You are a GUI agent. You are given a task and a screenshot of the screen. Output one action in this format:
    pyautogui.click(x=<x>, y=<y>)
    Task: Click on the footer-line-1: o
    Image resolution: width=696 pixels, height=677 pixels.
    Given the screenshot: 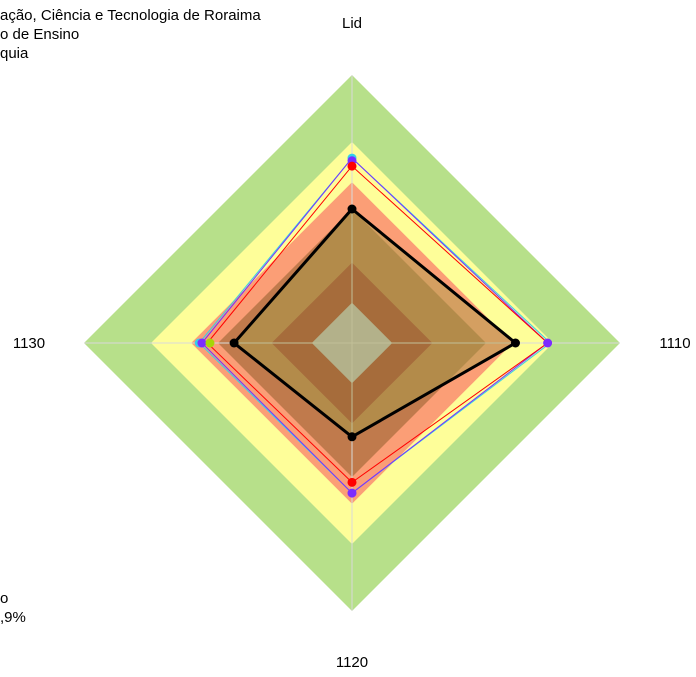 What is the action you would take?
    pyautogui.click(x=4, y=598)
    